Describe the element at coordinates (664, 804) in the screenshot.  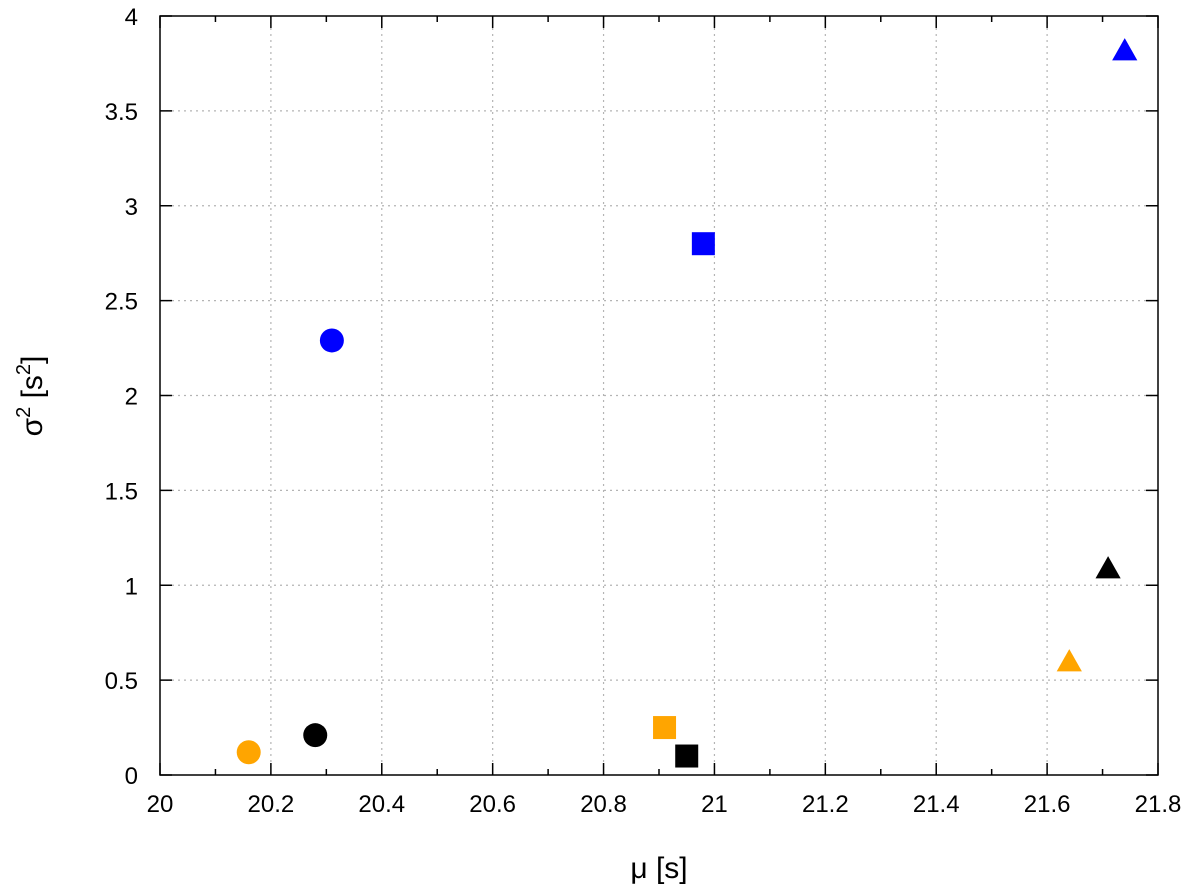
I see `x-tick-labels: 20 20.2 20.4 20.6 20.8 21 21.2 21.4 21.6 21.8` at that location.